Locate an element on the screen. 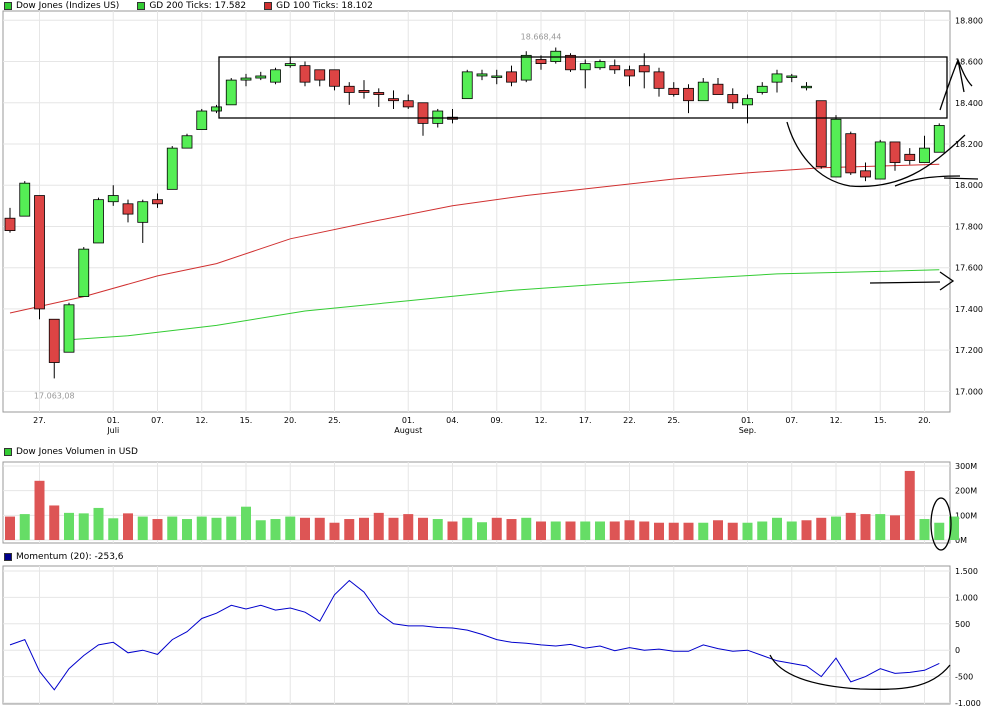 This screenshot has height=712, width=990. drawn-arrow-mid is located at coordinates (936, 181).